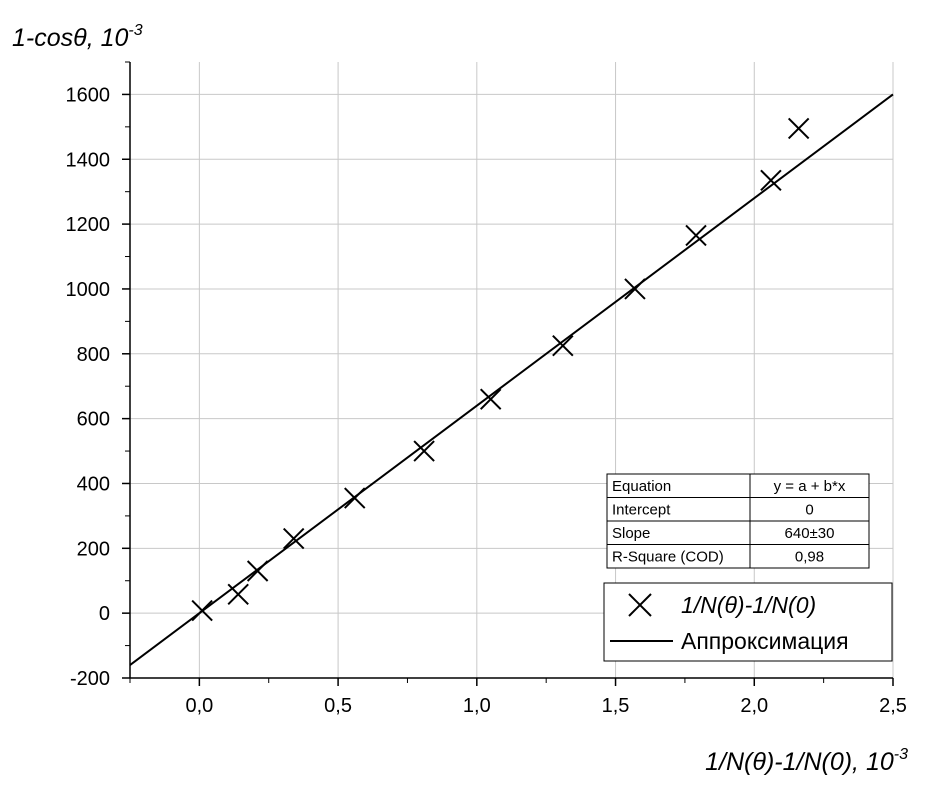  Describe the element at coordinates (641, 486) in the screenshot. I see `fit-table-label: Equation` at that location.